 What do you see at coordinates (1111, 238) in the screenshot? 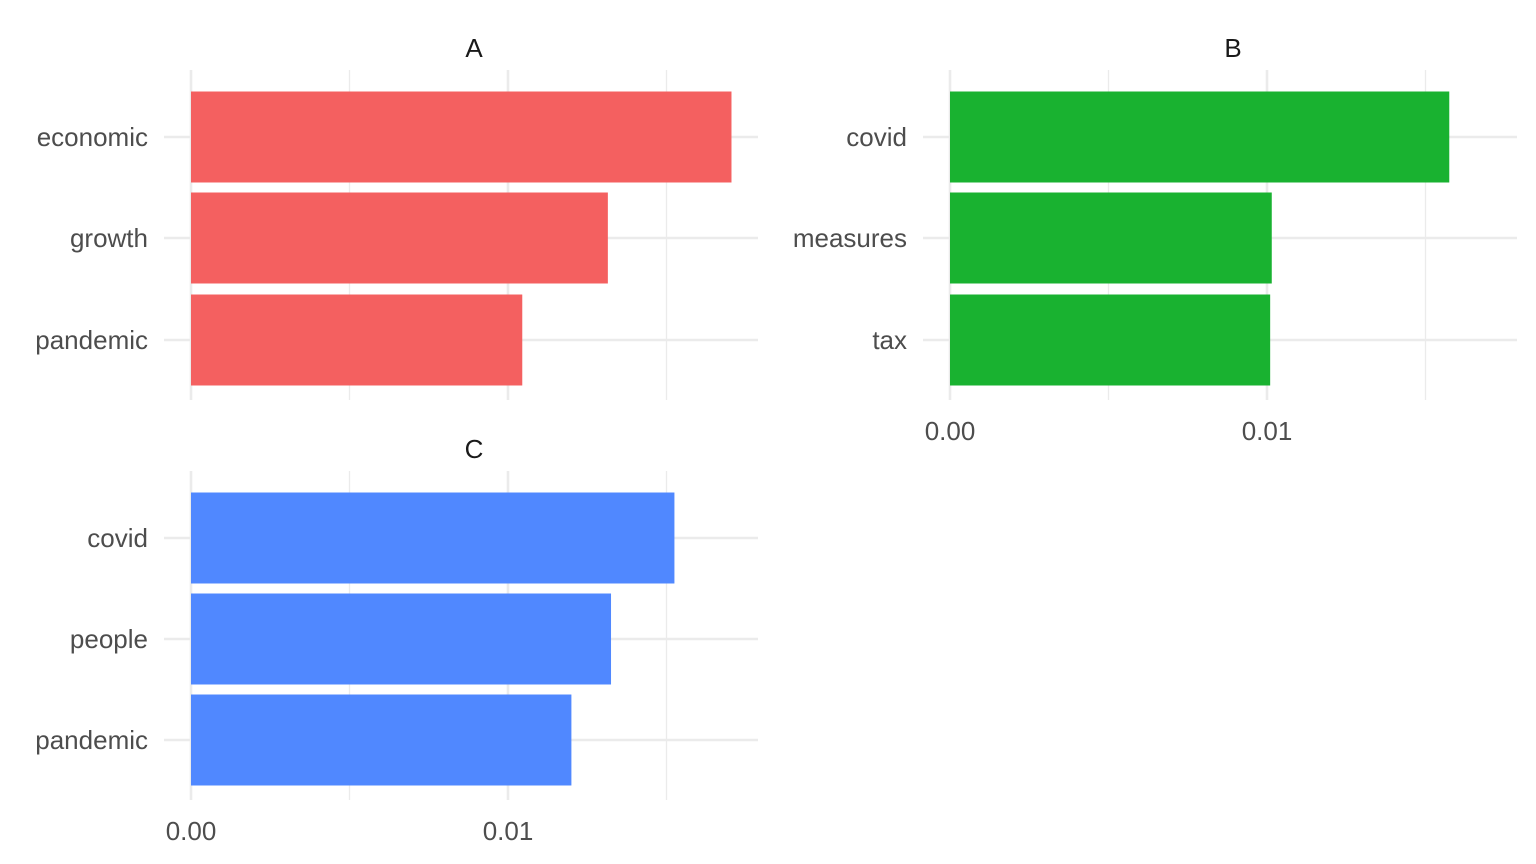
I see `bar-B-measures` at bounding box center [1111, 238].